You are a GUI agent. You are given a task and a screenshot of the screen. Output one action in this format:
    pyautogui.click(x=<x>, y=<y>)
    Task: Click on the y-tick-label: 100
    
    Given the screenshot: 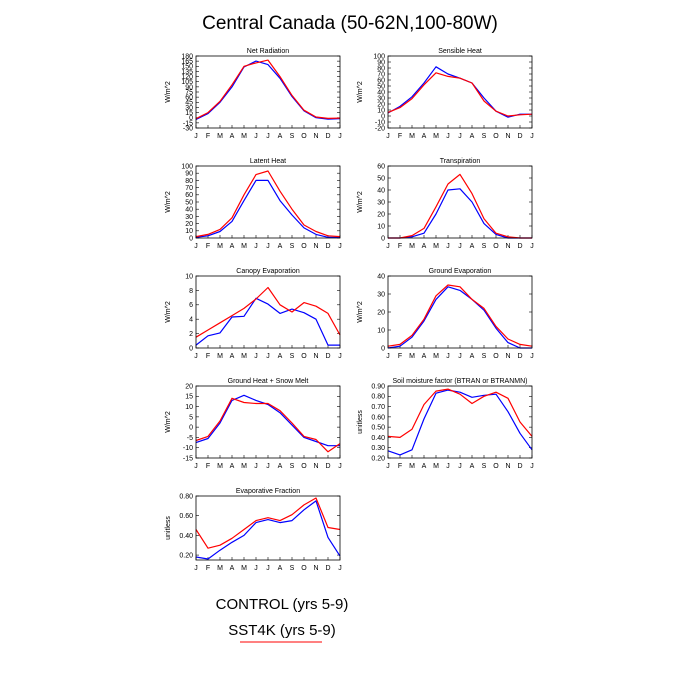 What is the action you would take?
    pyautogui.click(x=379, y=56)
    